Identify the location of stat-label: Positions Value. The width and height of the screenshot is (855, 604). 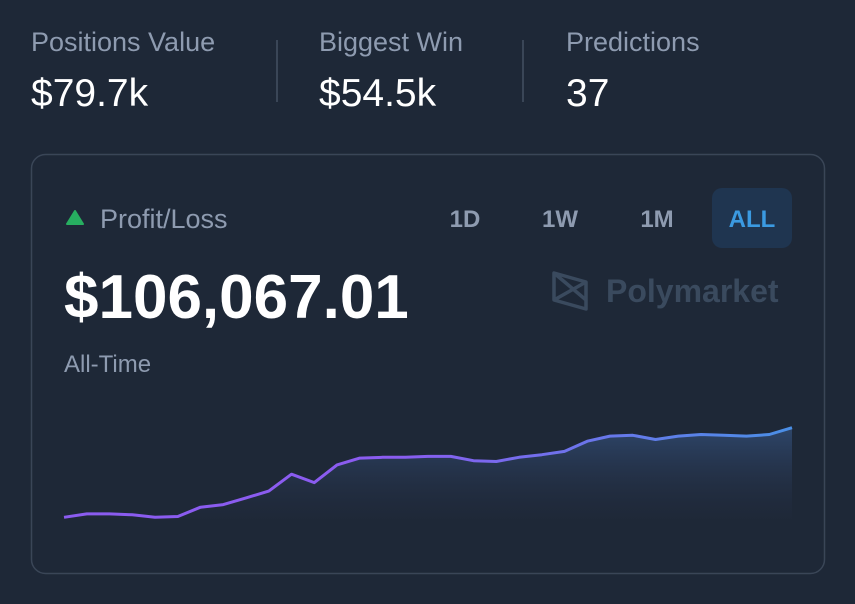
(123, 42).